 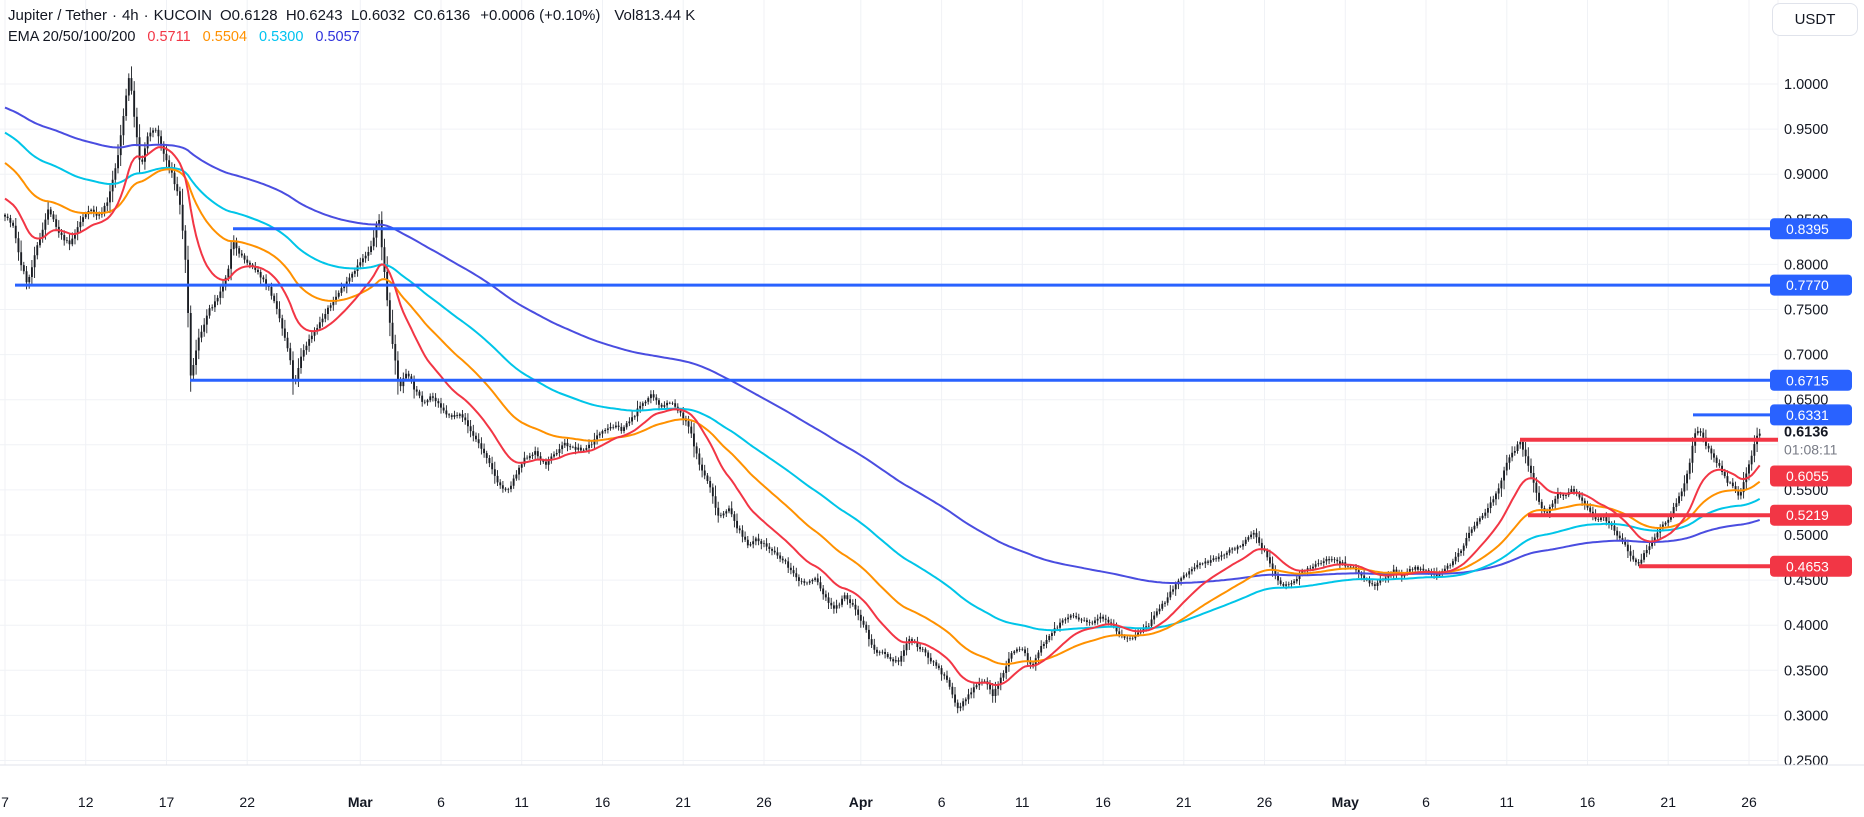 What do you see at coordinates (1807, 415) in the screenshot?
I see `badge-label: 0.6331` at bounding box center [1807, 415].